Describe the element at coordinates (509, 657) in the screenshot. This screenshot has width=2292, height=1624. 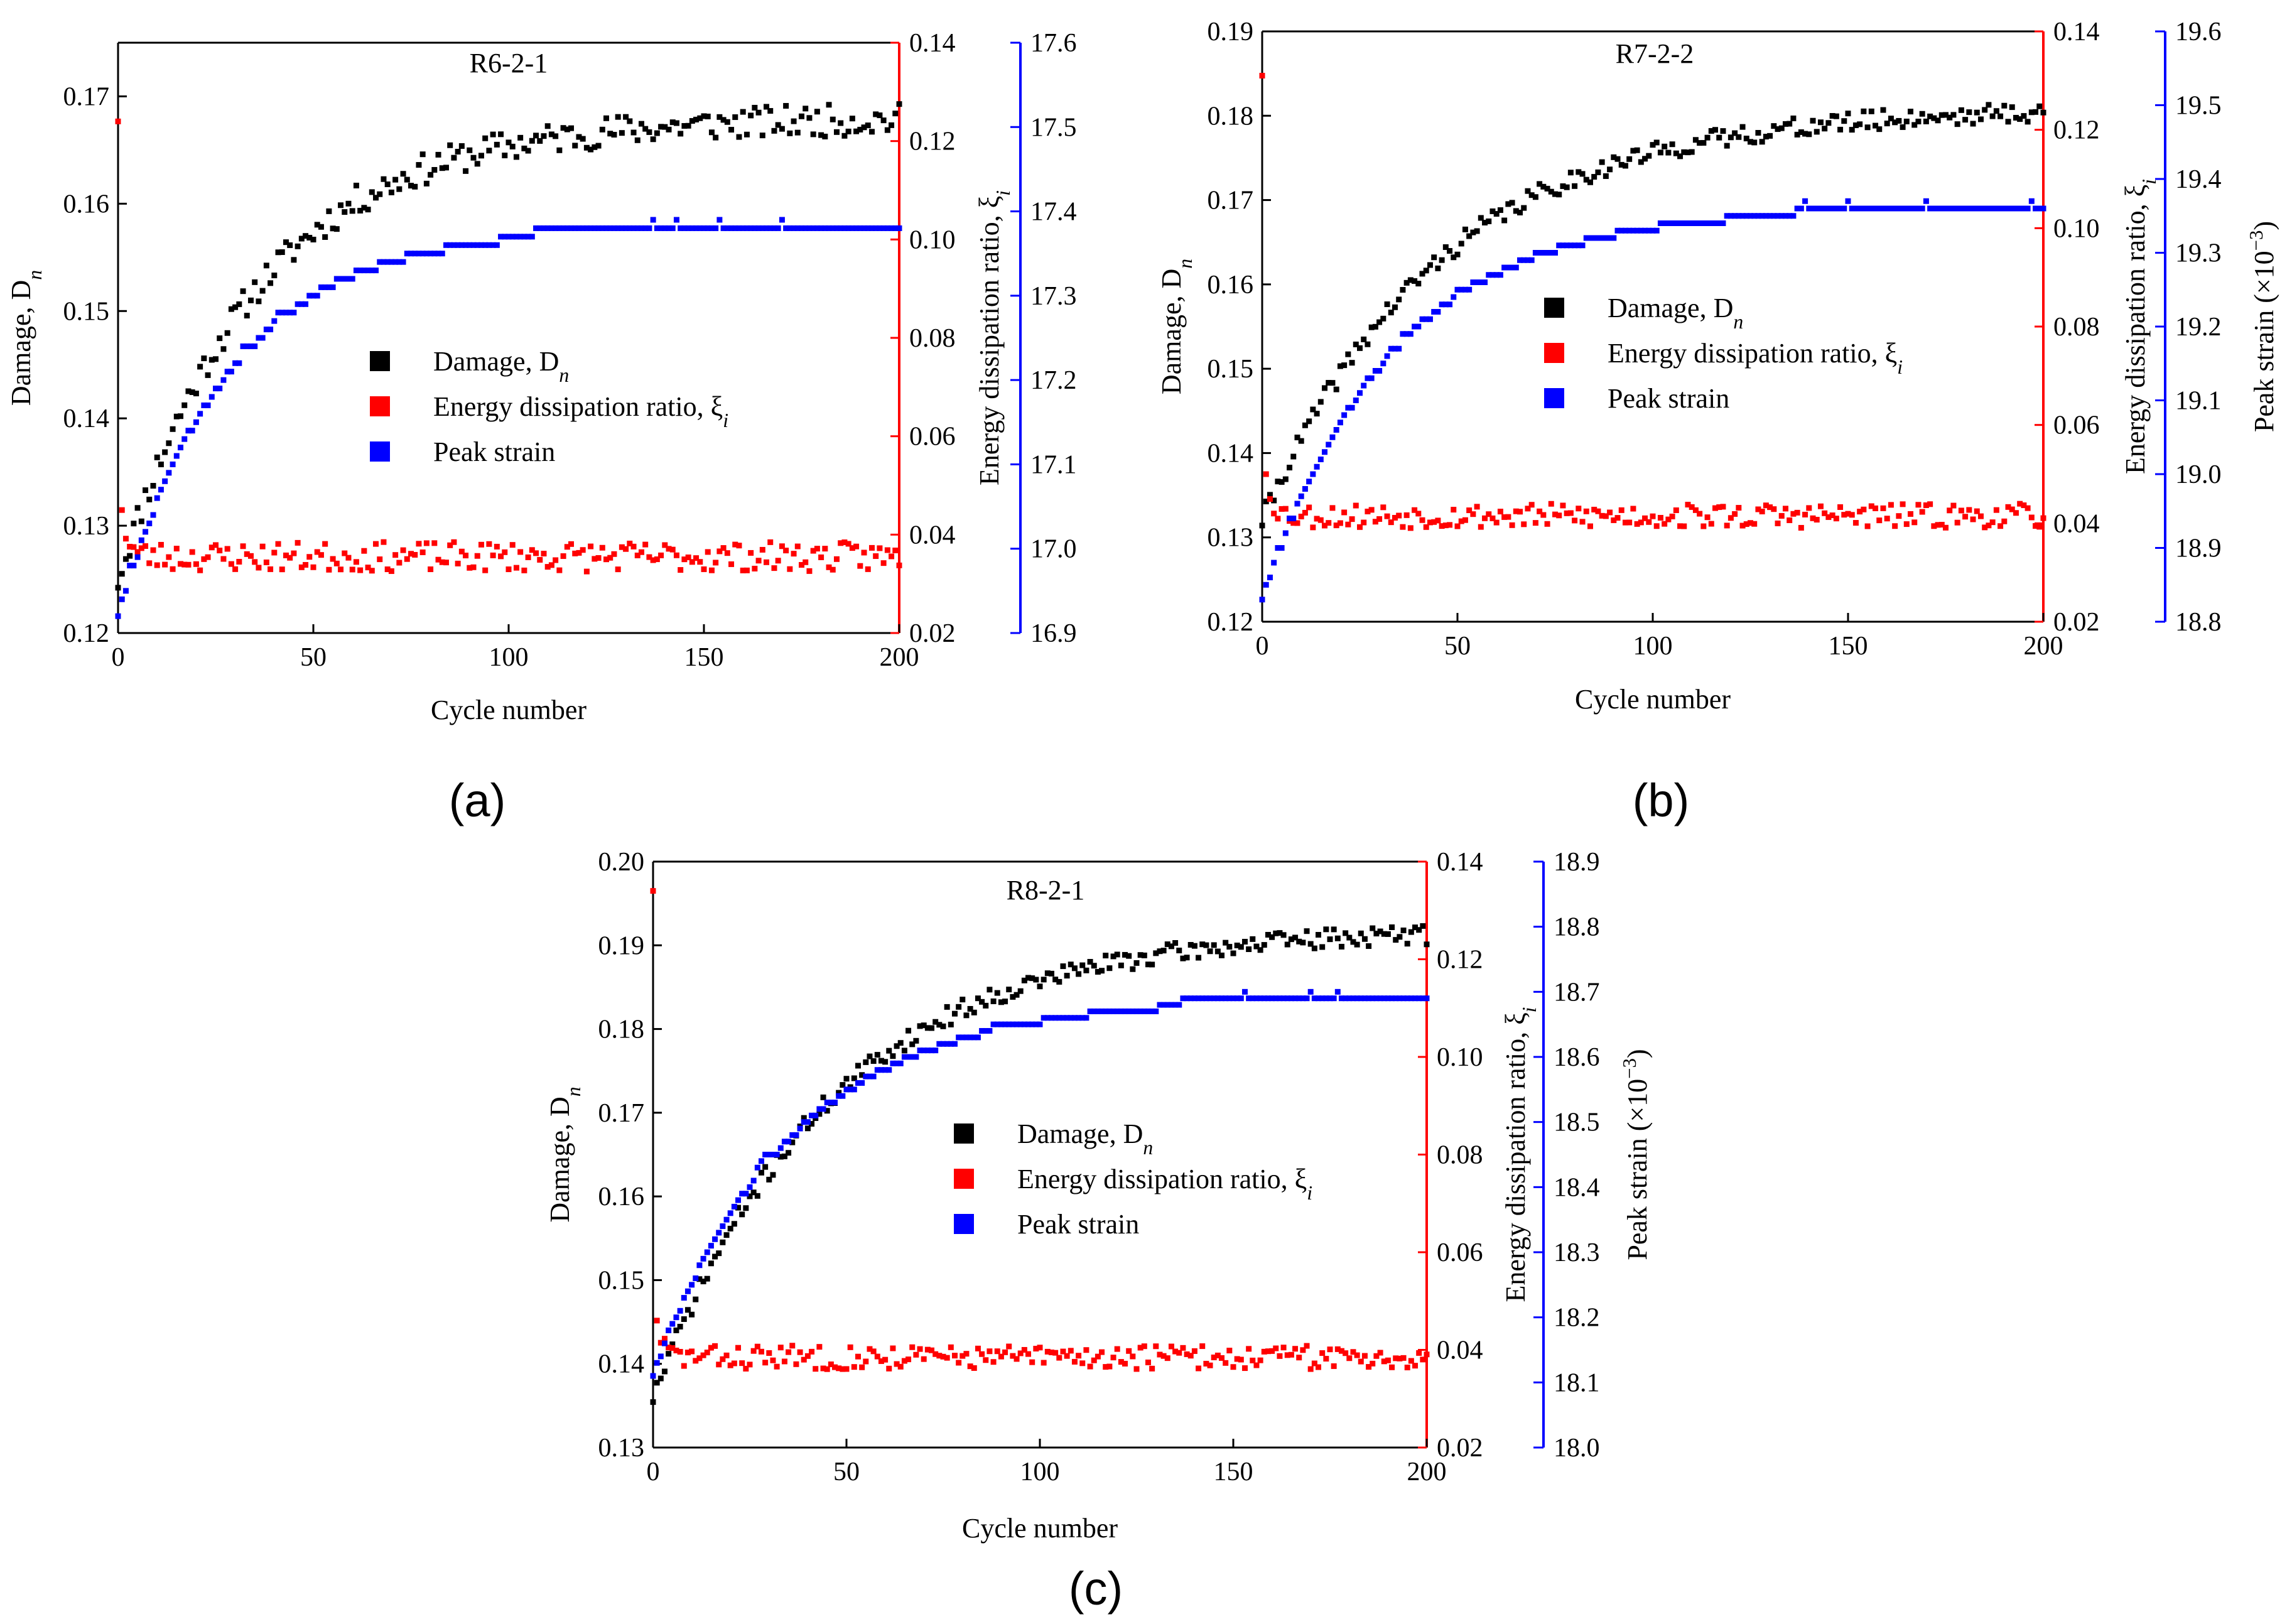
I see `x-tick-label: 100` at that location.